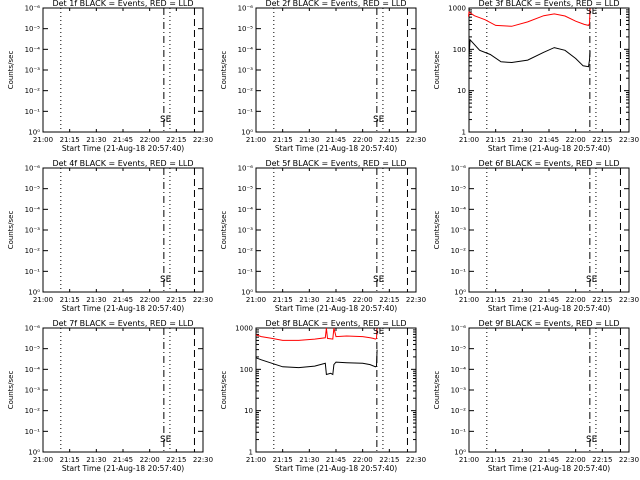  Describe the element at coordinates (335, 323) in the screenshot. I see `chart-title: Det 8f BLACK = Events, RED = LLD` at that location.